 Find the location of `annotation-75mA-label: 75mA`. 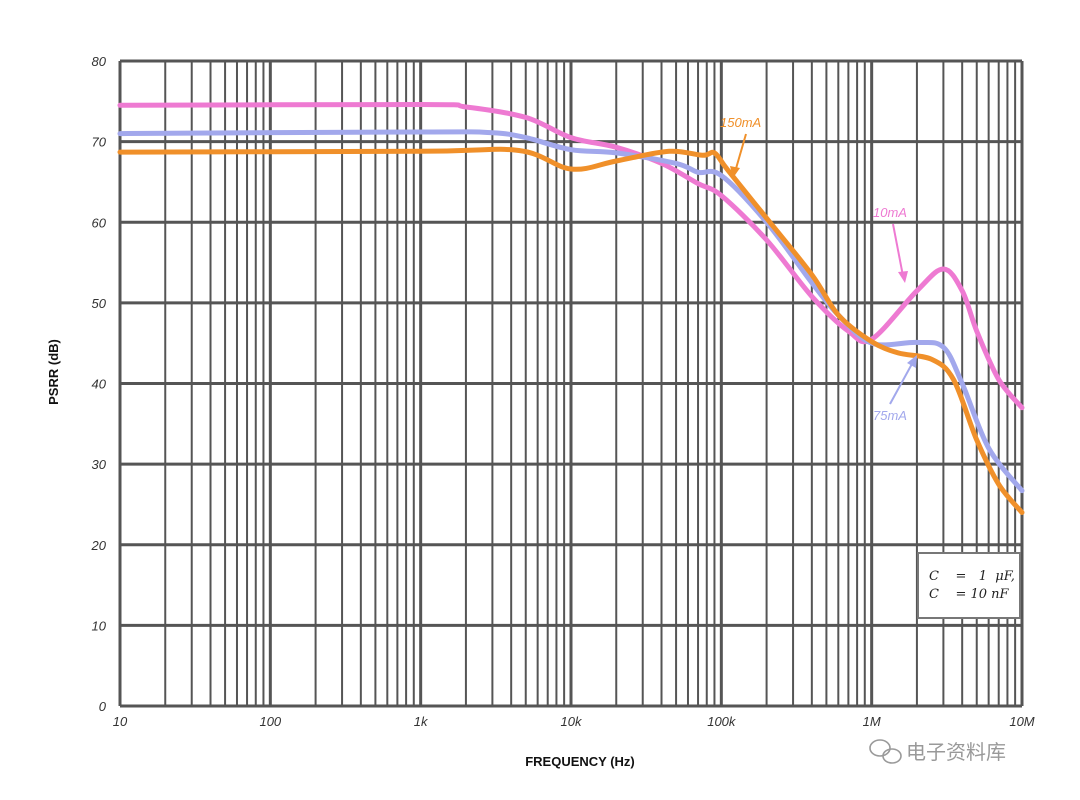

annotation-75mA-label: 75mA is located at coordinates (890, 415).